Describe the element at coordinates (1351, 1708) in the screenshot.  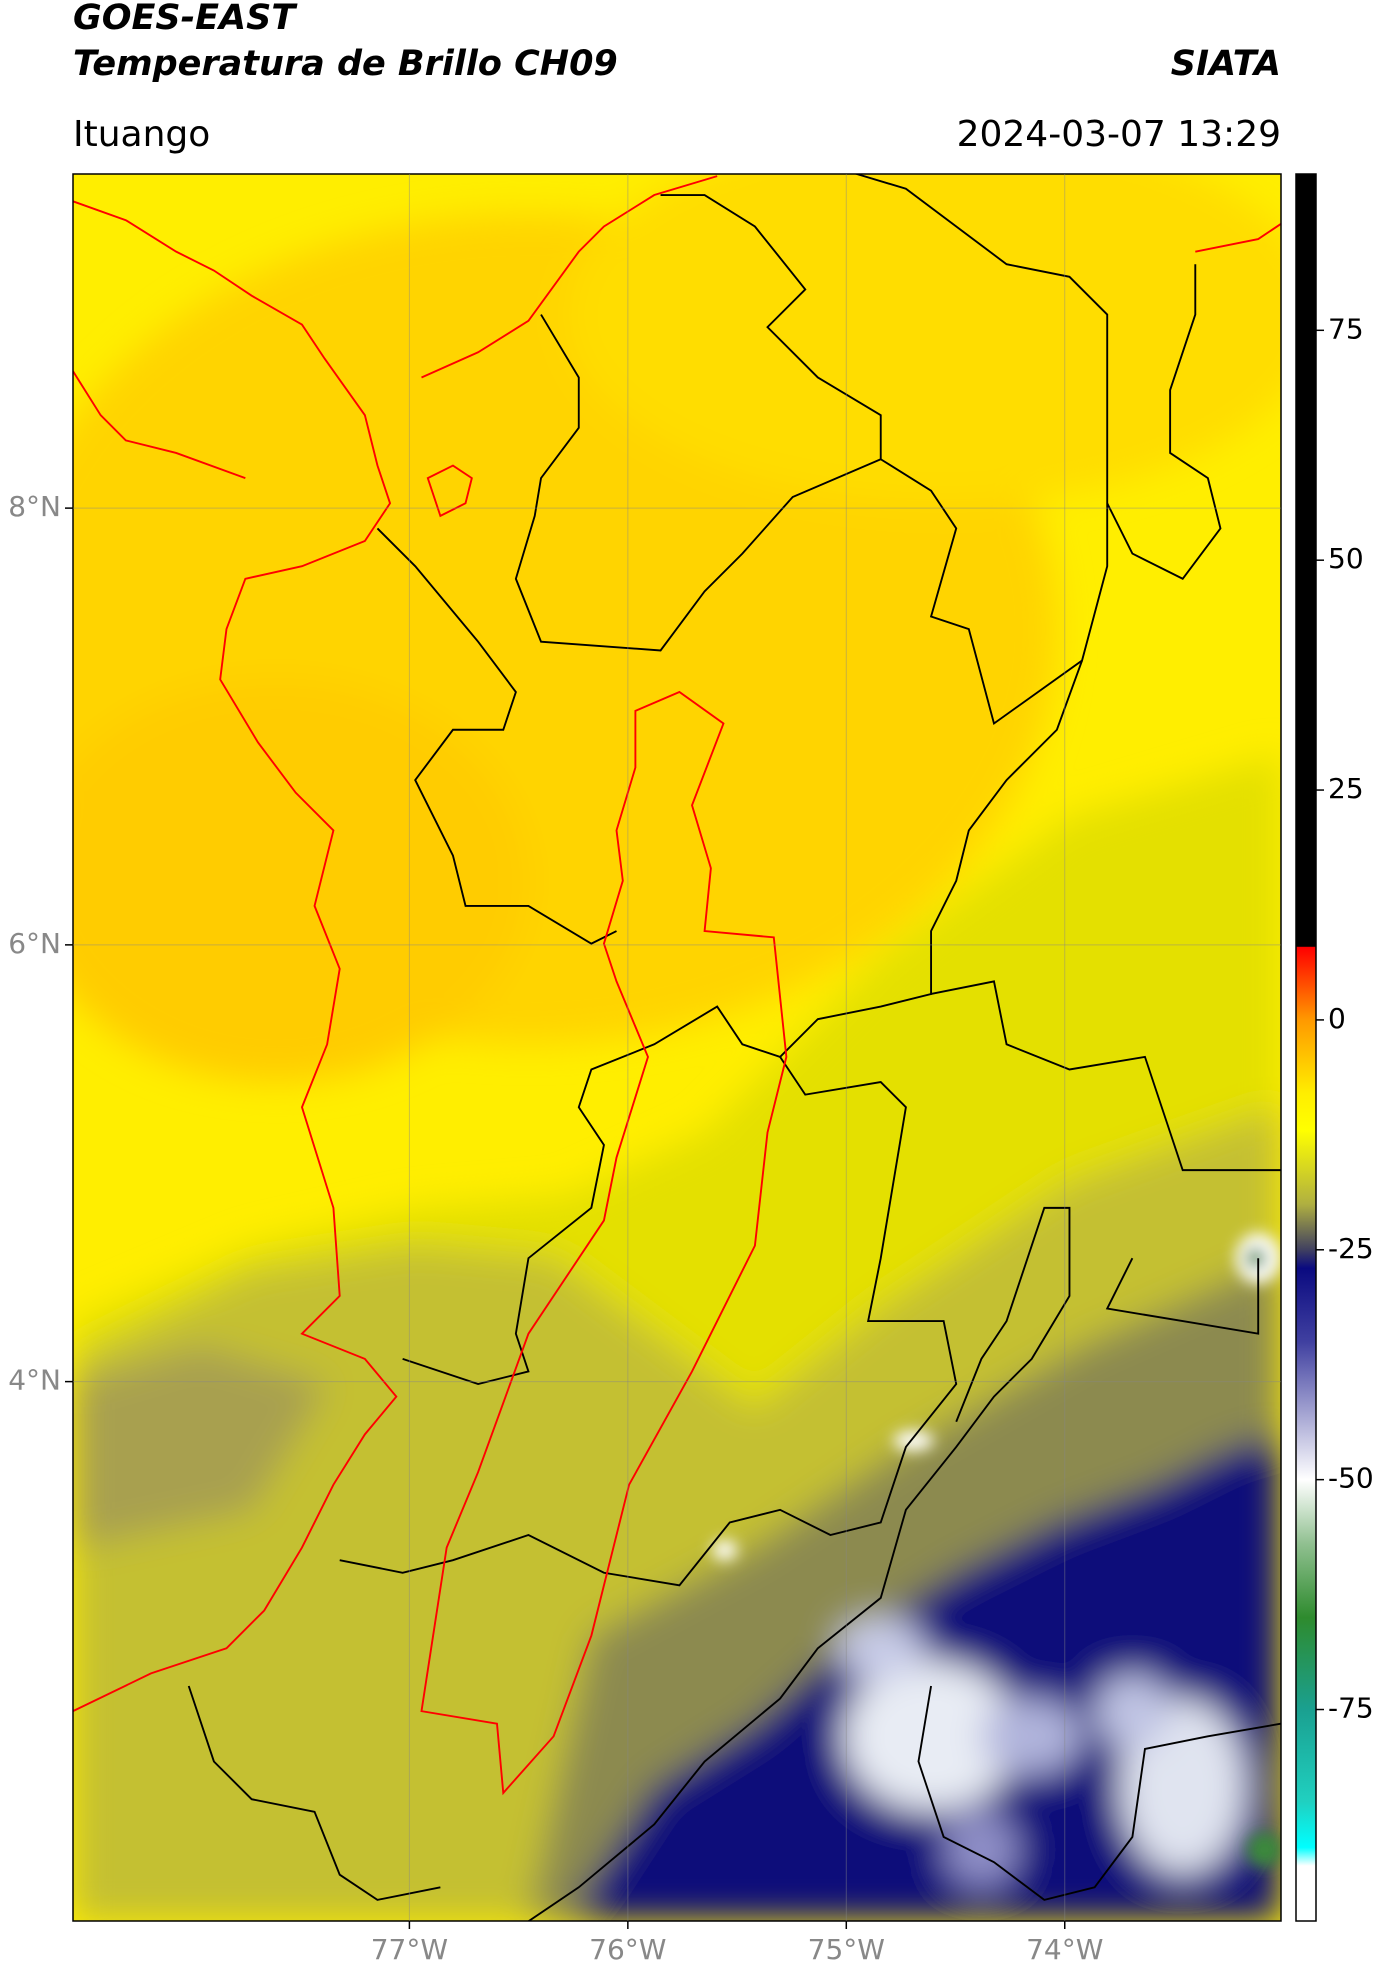
I see `colorbar-tick-label: -75` at that location.